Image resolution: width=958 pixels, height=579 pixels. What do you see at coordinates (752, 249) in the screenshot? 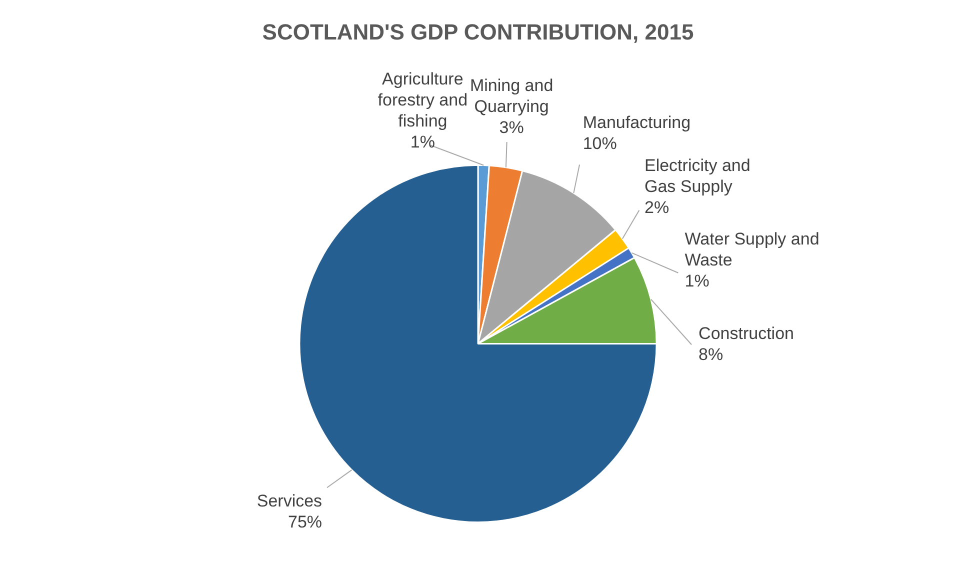
I see `slice-label: Water Supply and Waste` at bounding box center [752, 249].